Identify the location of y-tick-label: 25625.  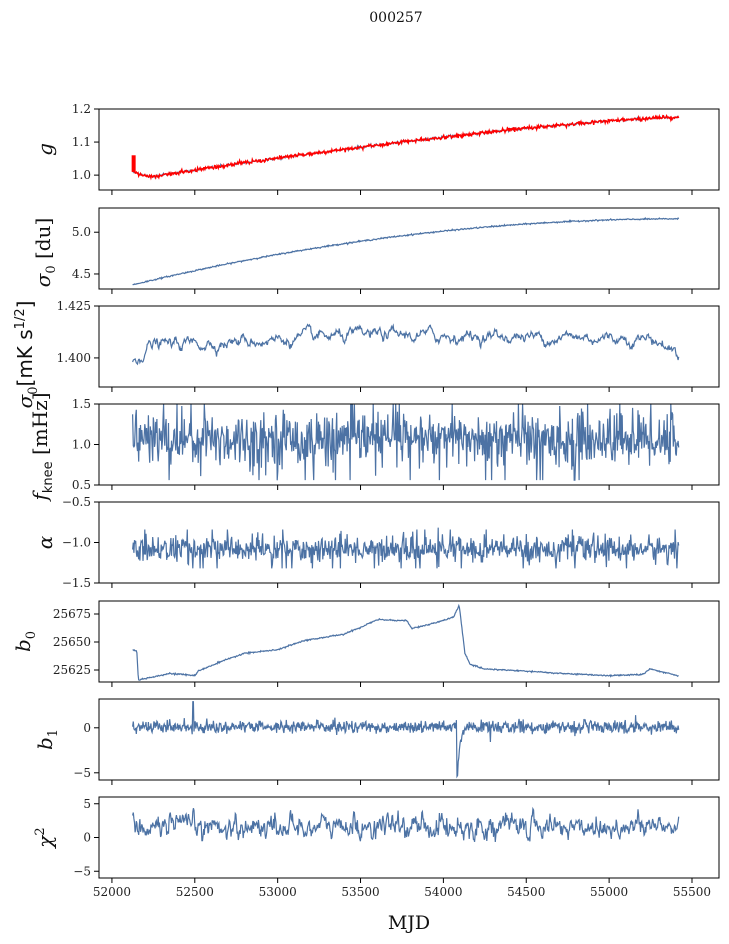
(72, 670).